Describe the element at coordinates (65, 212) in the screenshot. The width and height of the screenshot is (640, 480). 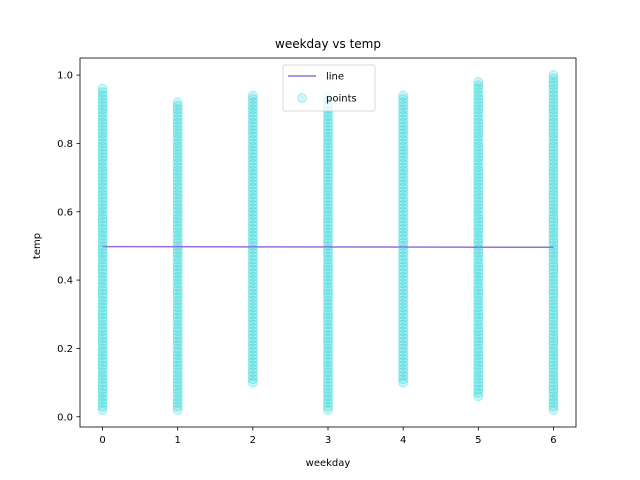
I see `y-tick-label: 0.6` at that location.